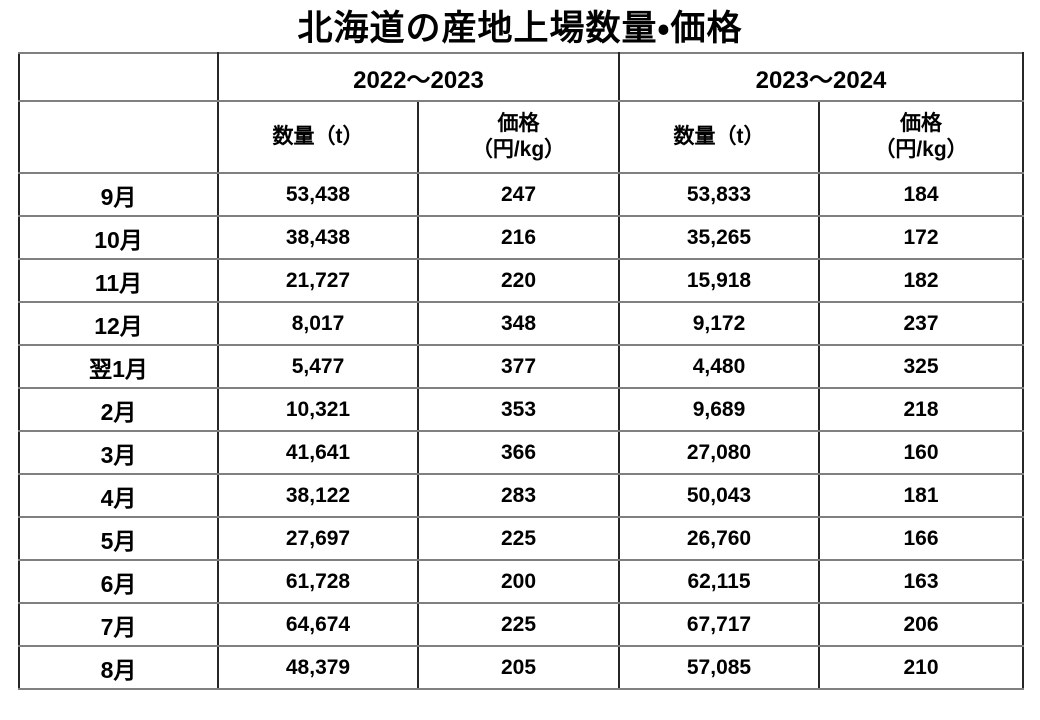 The width and height of the screenshot is (1040, 720). What do you see at coordinates (518, 581) in the screenshot?
I see `price-2022-cell: 200` at bounding box center [518, 581].